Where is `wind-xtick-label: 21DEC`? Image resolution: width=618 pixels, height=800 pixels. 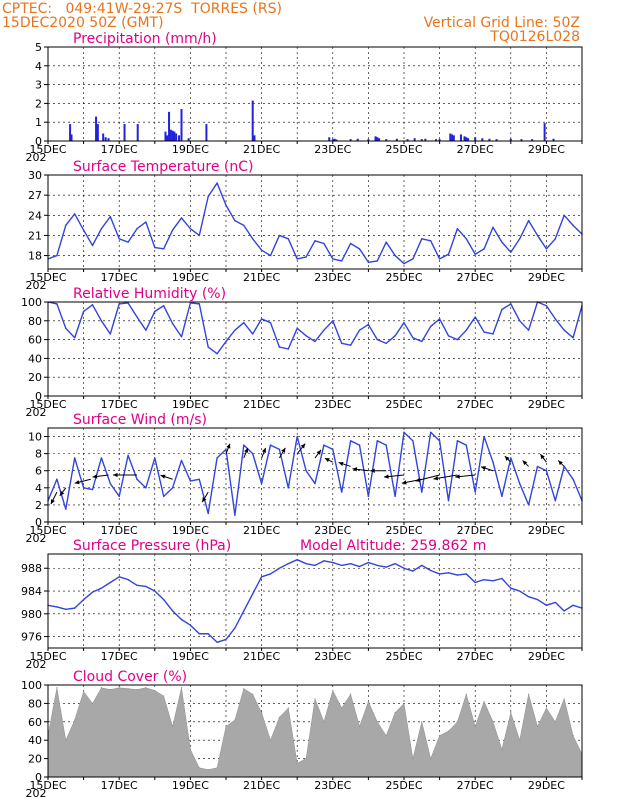
wind-xtick-label: 21DEC is located at coordinates (261, 530).